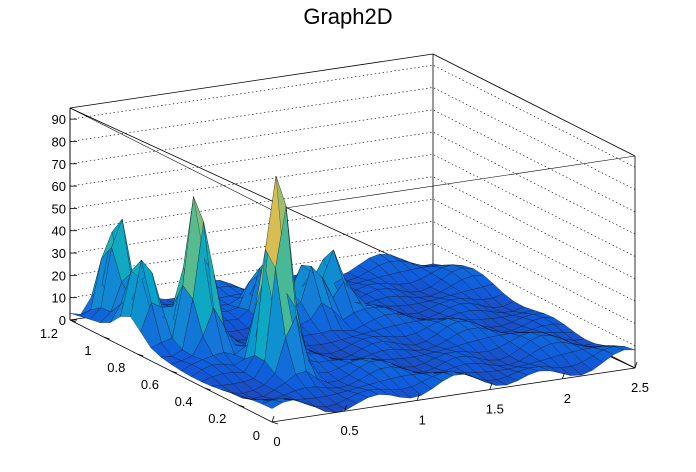 The image size is (696, 472). Describe the element at coordinates (150, 384) in the screenshot. I see `y-tick-label: 0.6` at that location.